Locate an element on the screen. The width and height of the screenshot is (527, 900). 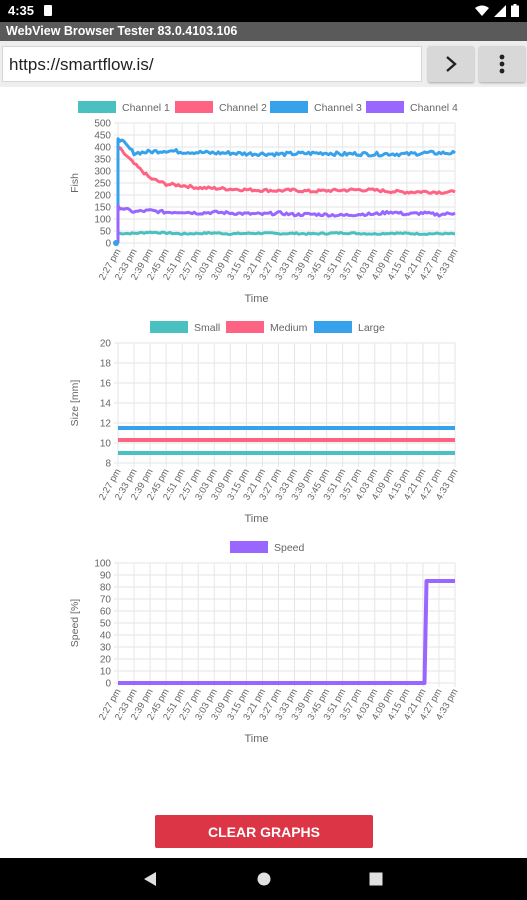
size-chart-x-label: Time is located at coordinates (256, 519).